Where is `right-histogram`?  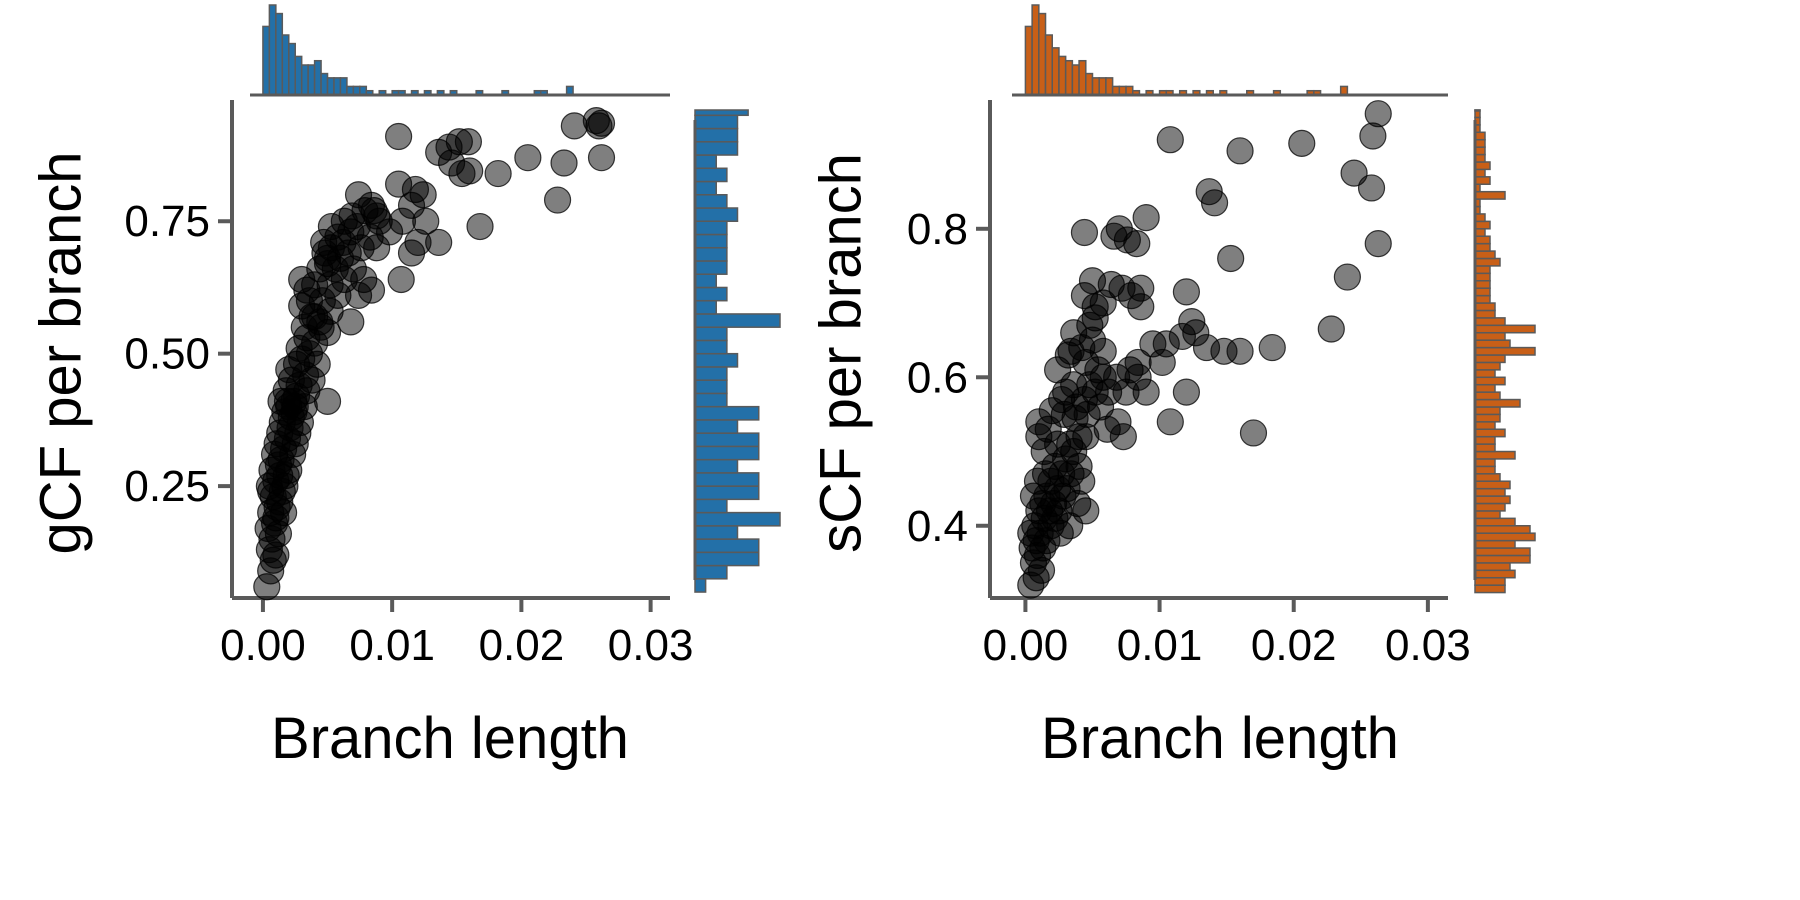 right-histogram is located at coordinates (1504, 351).